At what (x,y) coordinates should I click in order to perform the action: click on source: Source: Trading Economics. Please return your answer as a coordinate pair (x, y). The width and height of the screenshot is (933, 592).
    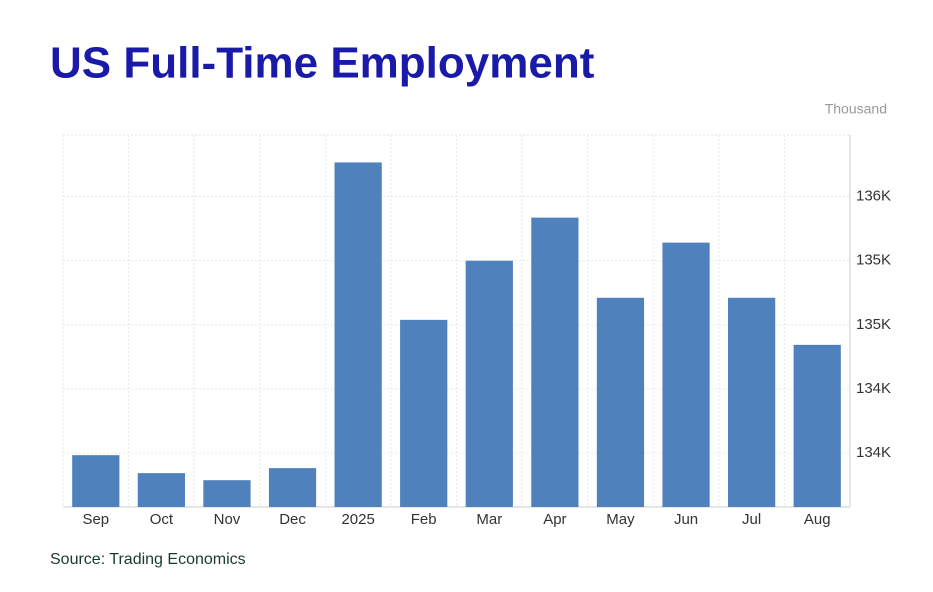
    Looking at the image, I should click on (148, 559).